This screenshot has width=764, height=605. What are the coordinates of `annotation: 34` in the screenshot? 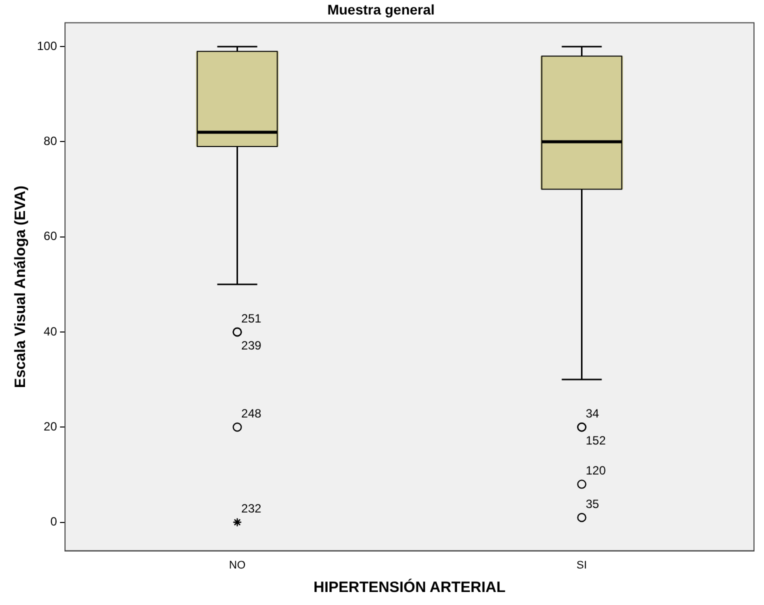 It's located at (593, 413).